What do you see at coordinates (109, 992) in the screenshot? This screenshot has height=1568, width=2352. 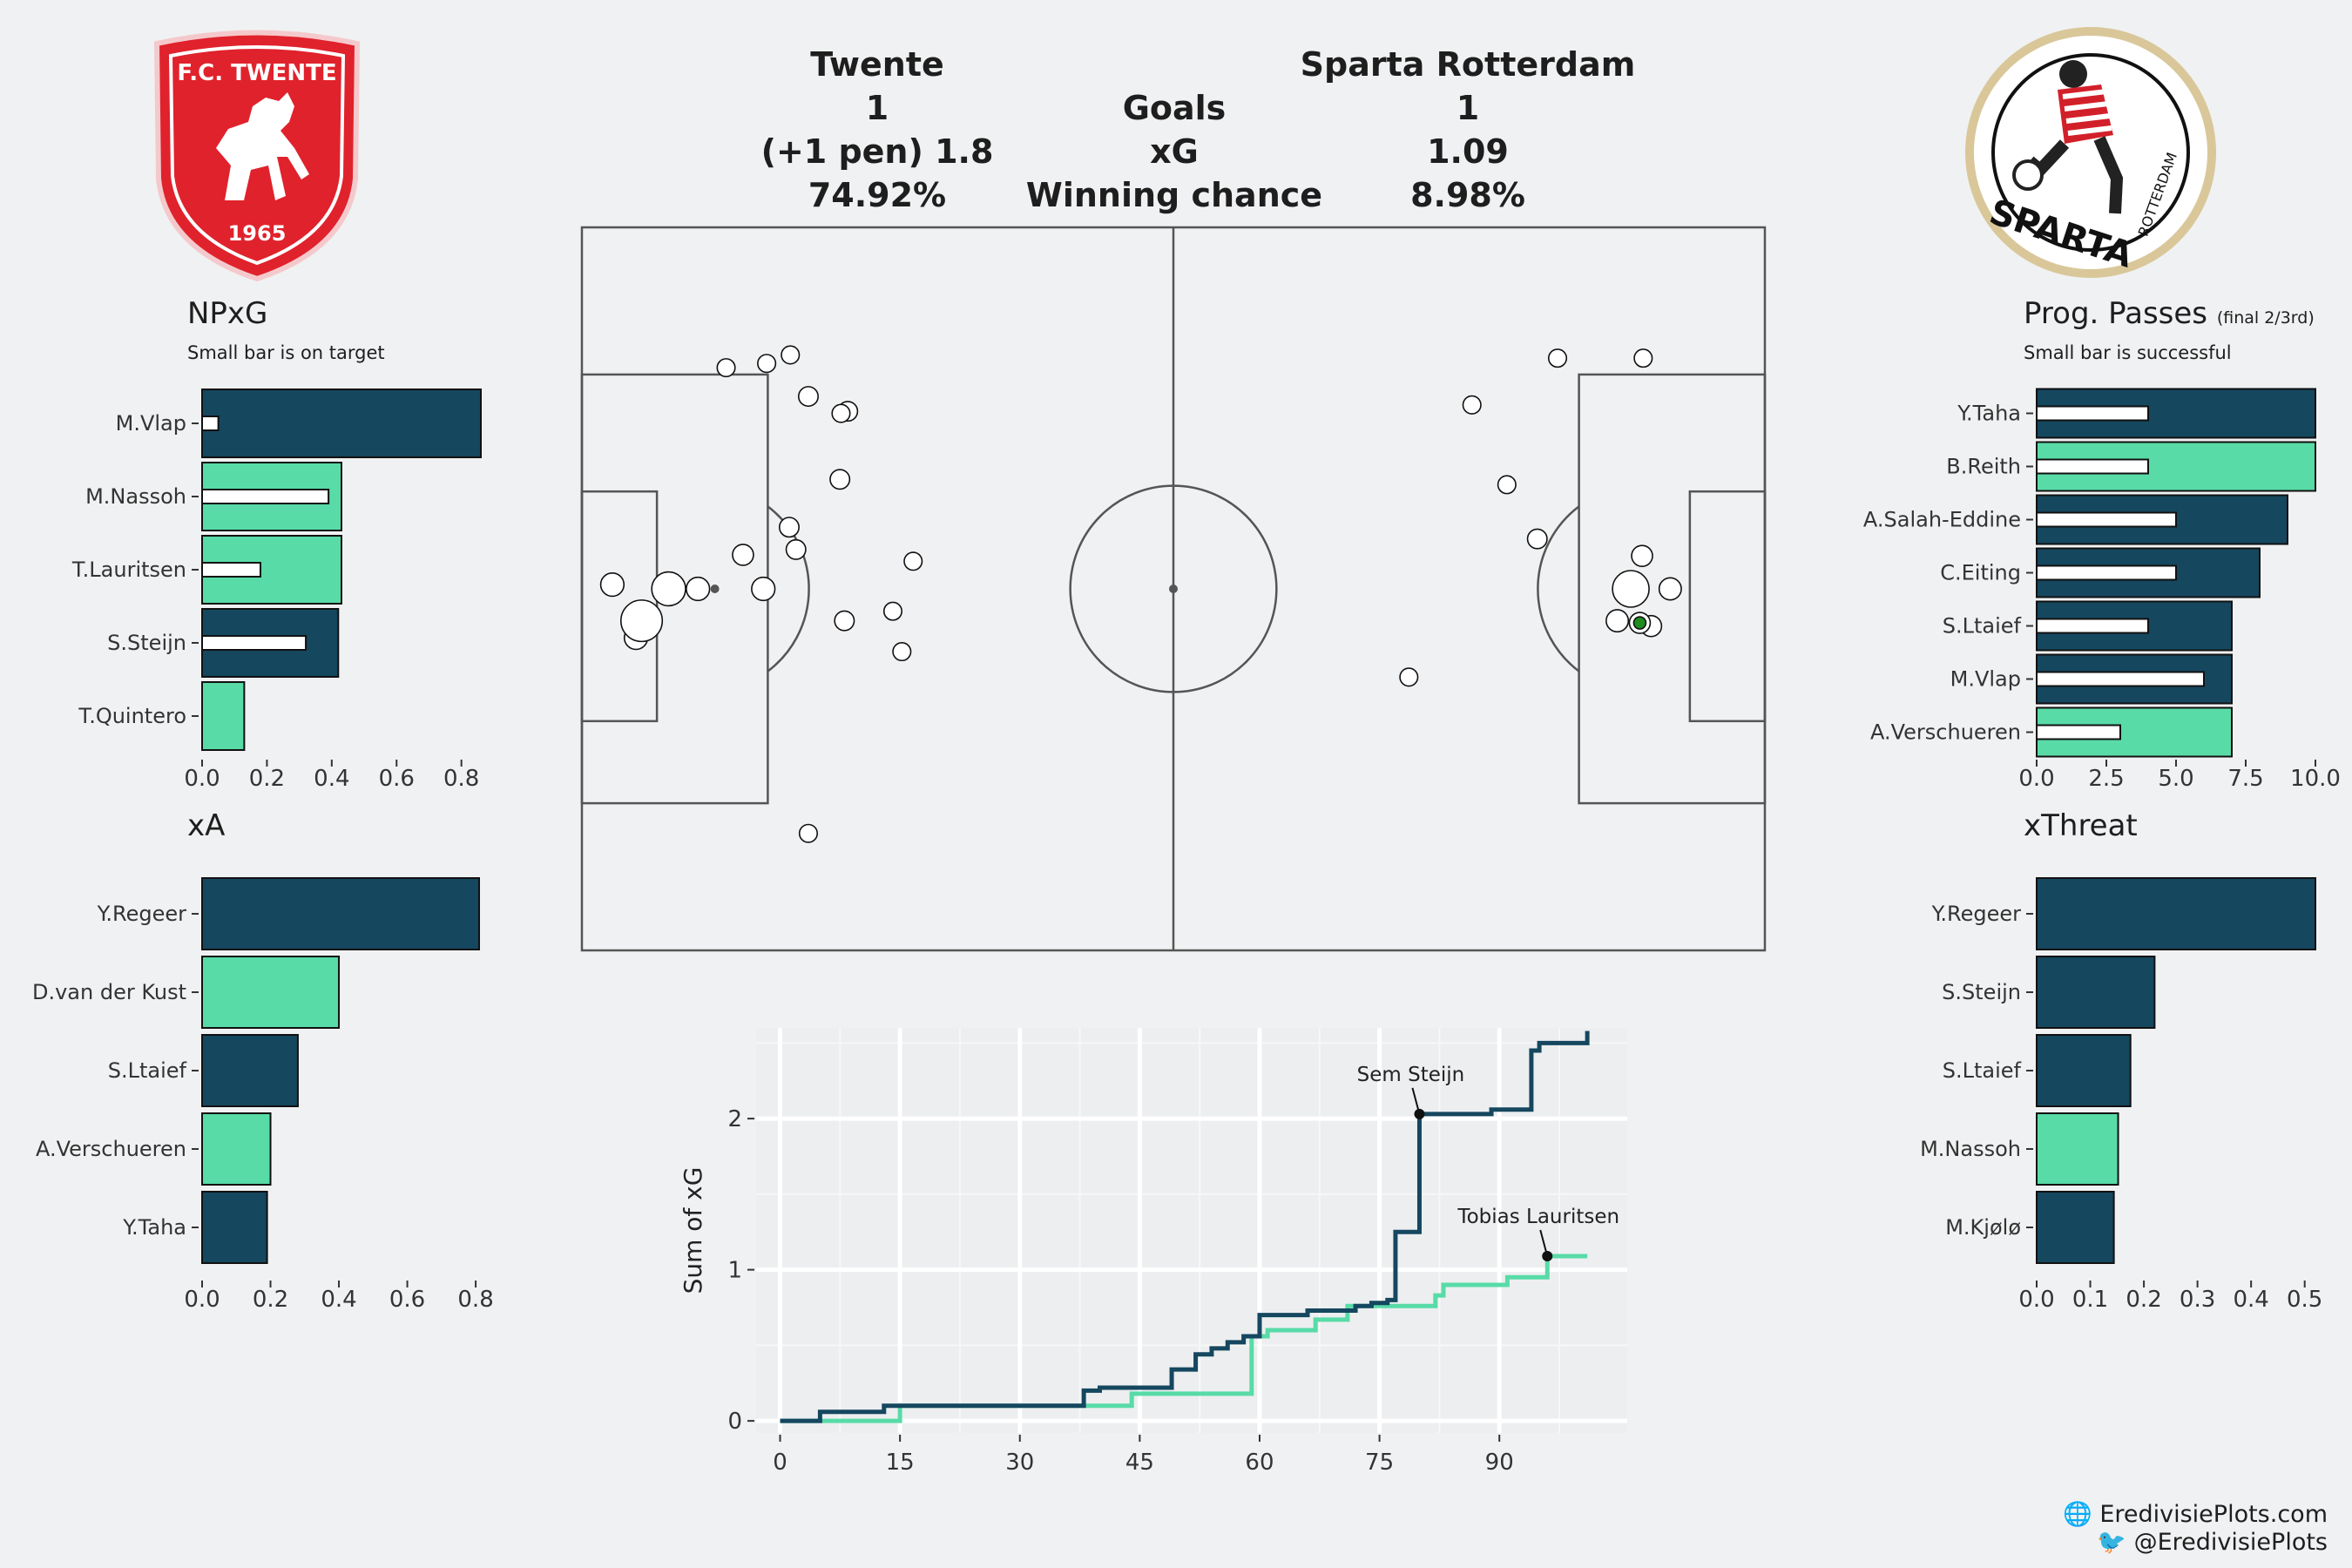 I see `xa-category-label: D.van der Kust` at bounding box center [109, 992].